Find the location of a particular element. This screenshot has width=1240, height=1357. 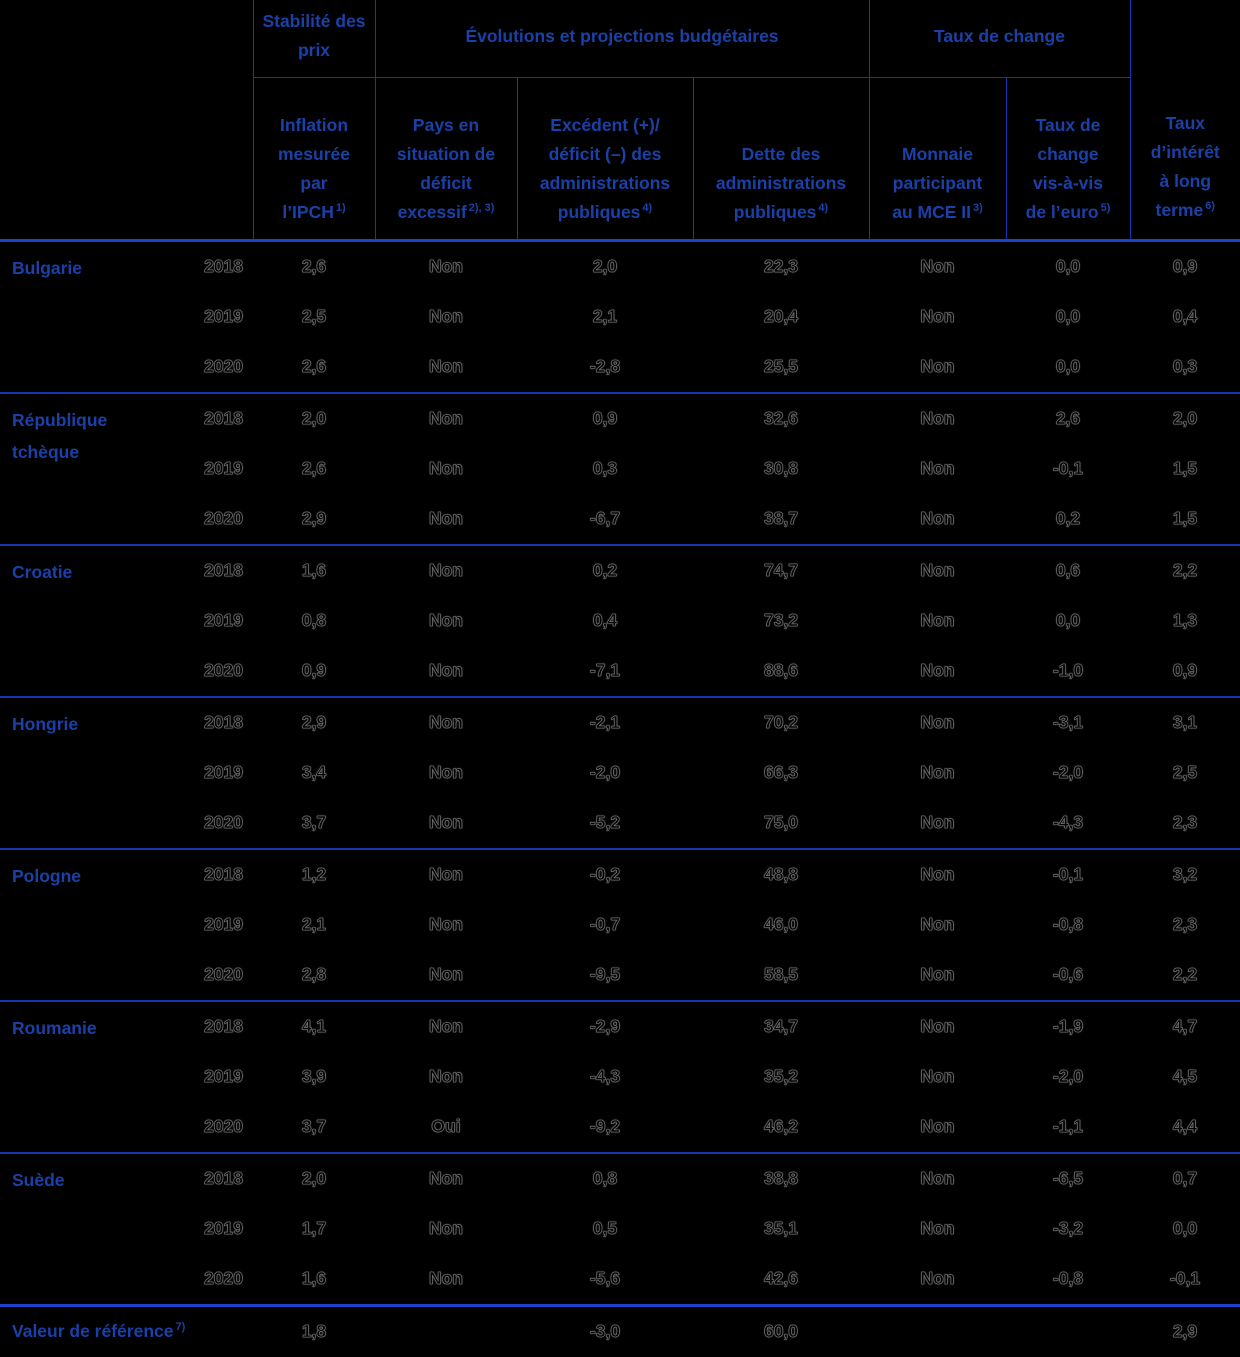

debt-value: 73,2 is located at coordinates (781, 620).